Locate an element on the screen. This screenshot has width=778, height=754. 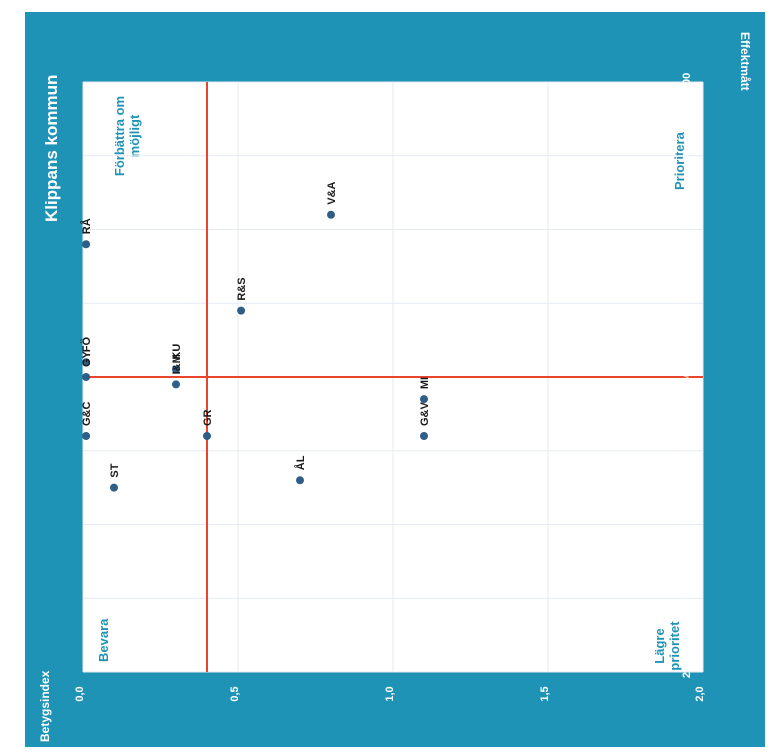
point-label: RÅ is located at coordinates (86, 226).